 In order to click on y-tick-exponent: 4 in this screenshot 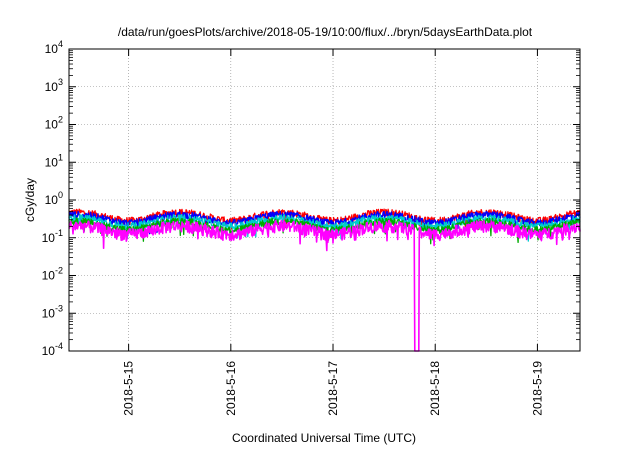, I will do `click(60, 44)`.